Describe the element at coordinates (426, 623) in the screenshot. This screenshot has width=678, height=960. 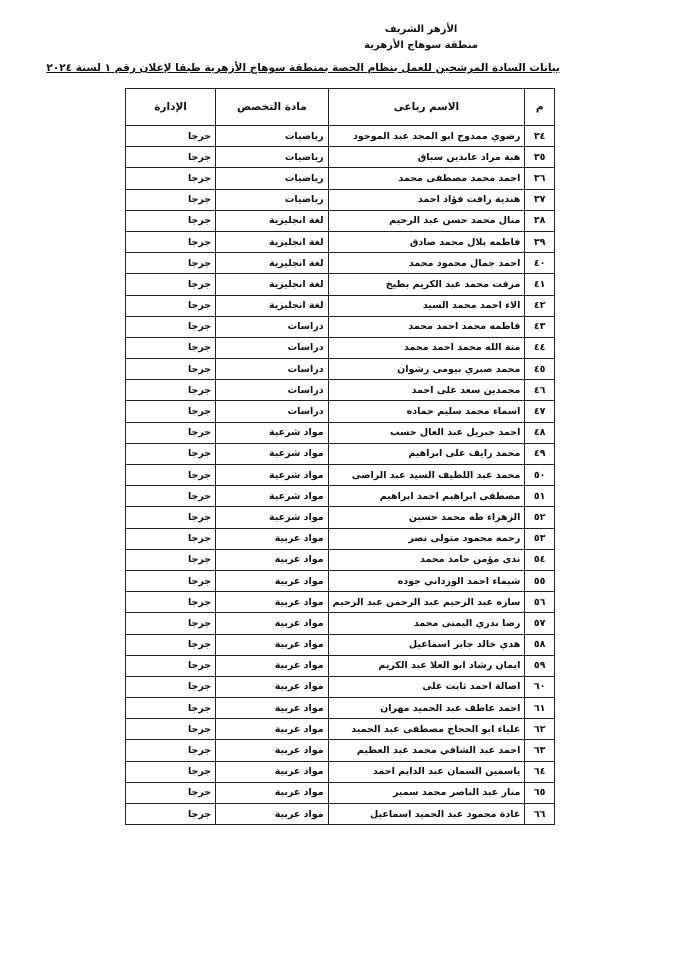
I see `full-name-cell: رضا بدري اليمنى محمد` at that location.